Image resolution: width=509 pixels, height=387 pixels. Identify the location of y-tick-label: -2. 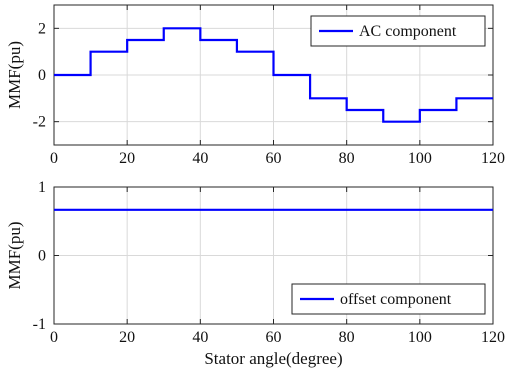
(39, 122).